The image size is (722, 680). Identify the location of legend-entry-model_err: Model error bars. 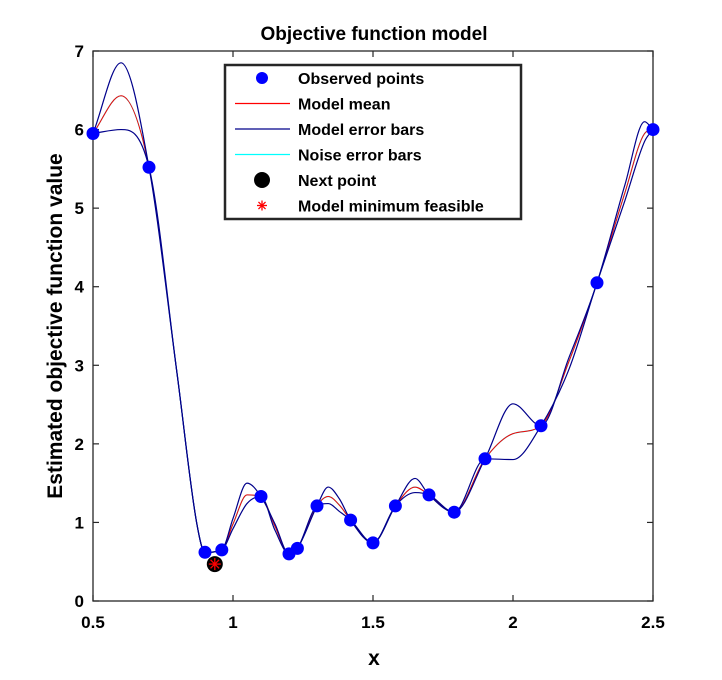
(329, 130).